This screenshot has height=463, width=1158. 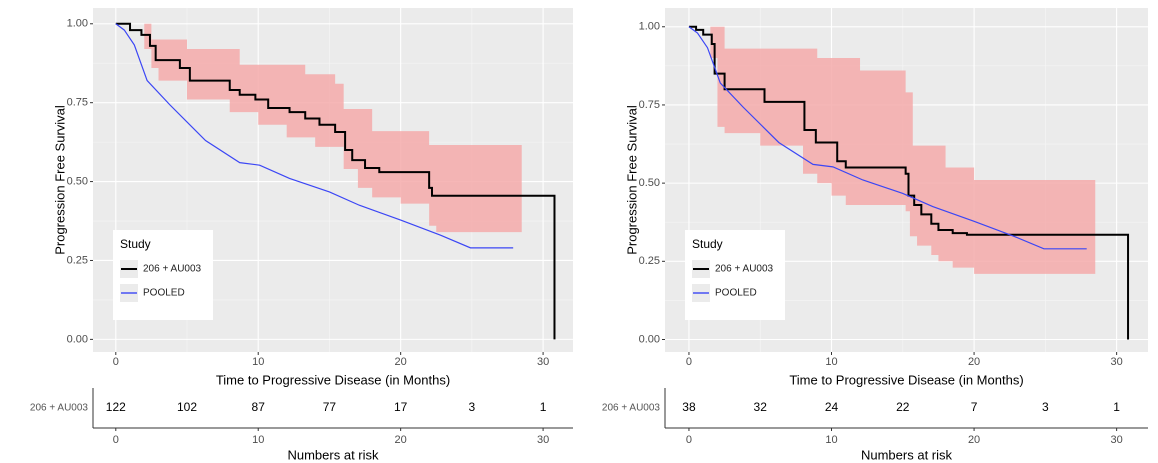 I want to click on risk-count: 24, so click(x=832, y=407).